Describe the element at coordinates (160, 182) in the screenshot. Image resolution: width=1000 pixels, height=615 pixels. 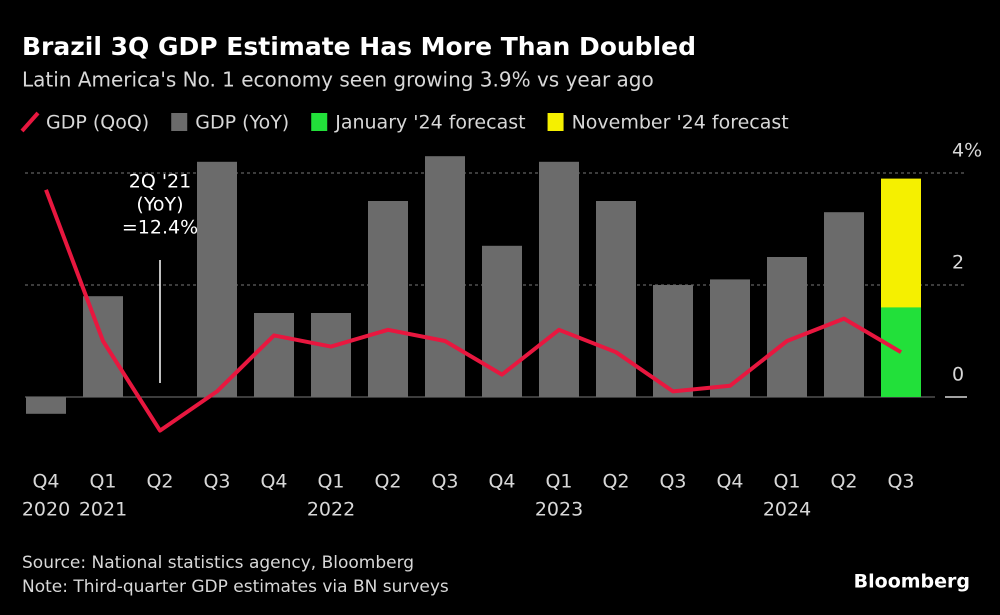
I see `annotation: 2Q '21` at that location.